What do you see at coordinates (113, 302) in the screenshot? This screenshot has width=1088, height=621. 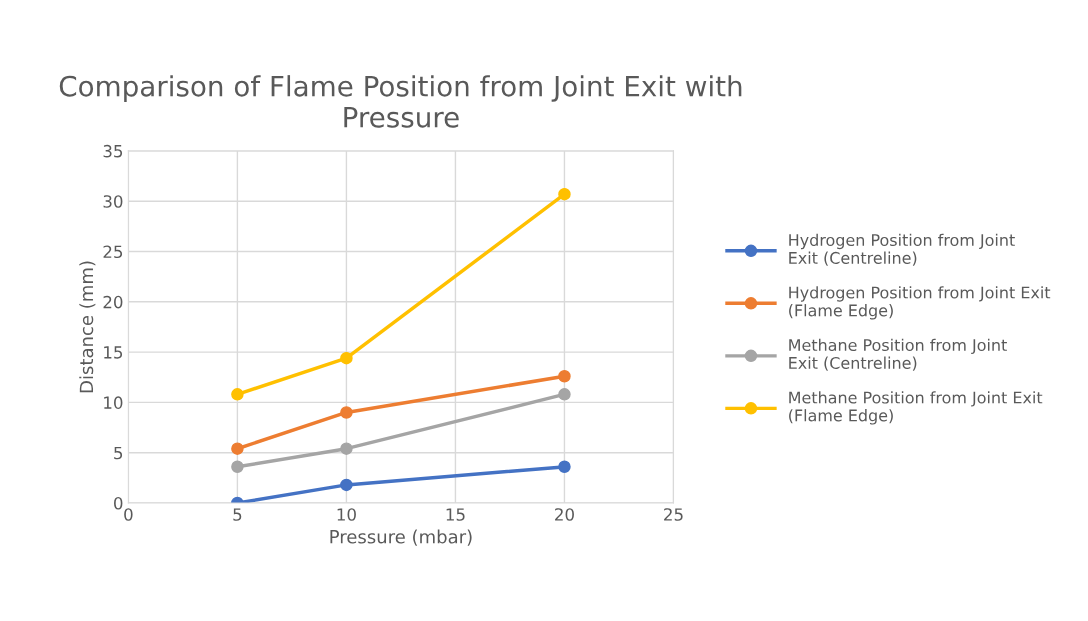 I see `y-tick-label: 20` at bounding box center [113, 302].